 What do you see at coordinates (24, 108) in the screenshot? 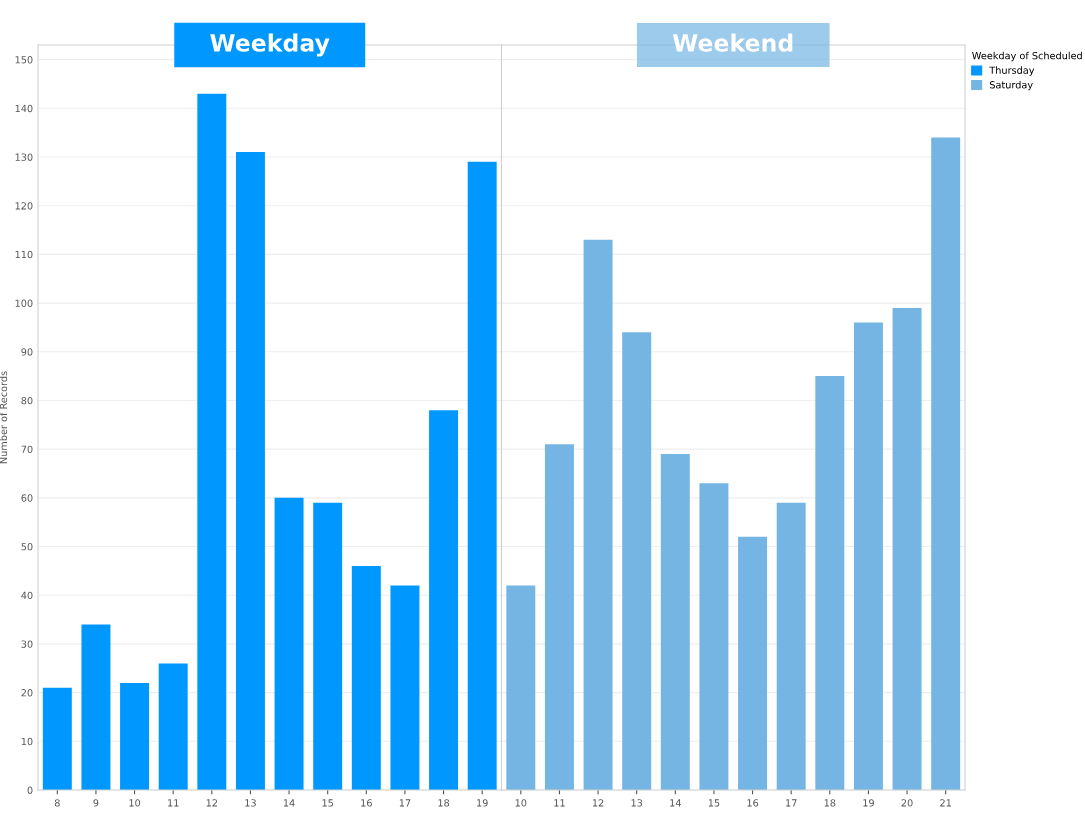
I see `y-tick-label: 140` at bounding box center [24, 108].